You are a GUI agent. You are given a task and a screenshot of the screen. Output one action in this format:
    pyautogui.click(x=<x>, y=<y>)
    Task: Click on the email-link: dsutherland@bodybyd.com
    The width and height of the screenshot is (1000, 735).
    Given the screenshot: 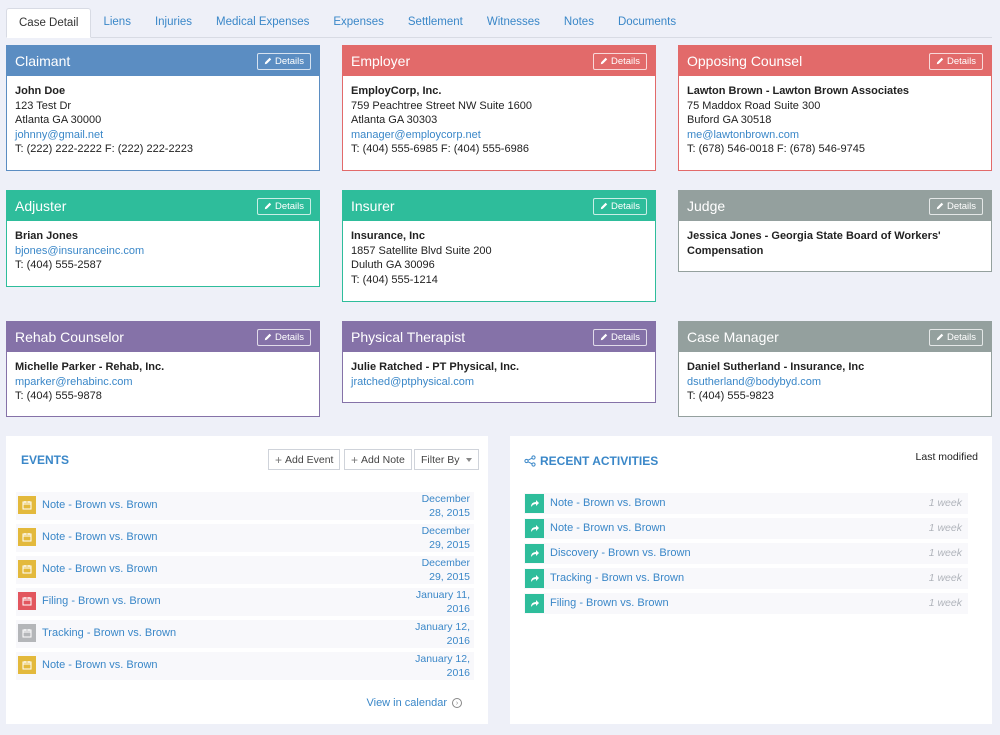 What is the action you would take?
    pyautogui.click(x=754, y=381)
    